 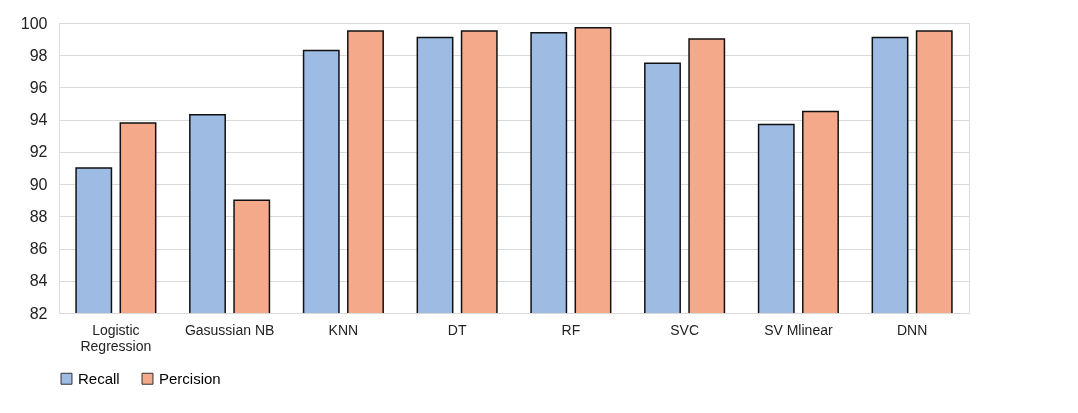 What do you see at coordinates (99, 378) in the screenshot?
I see `legend-label: Recall` at bounding box center [99, 378].